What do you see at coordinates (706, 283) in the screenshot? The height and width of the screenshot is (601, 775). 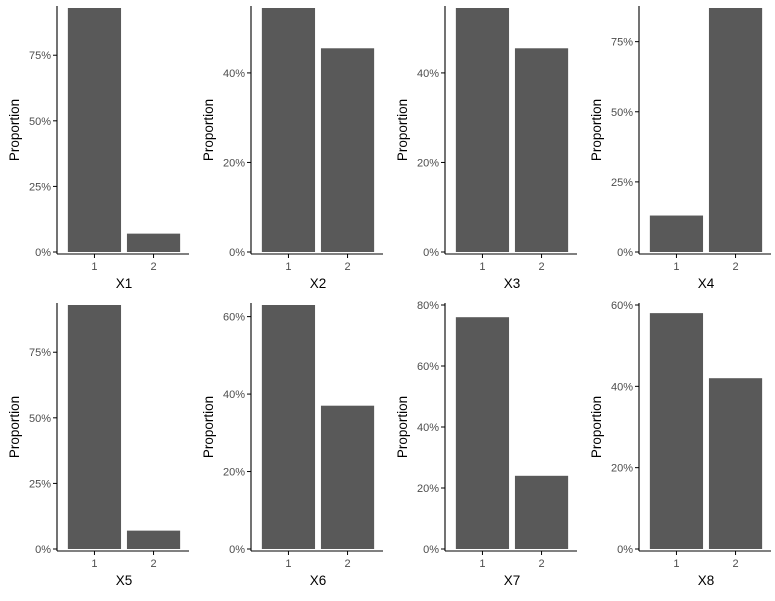 I see `x-axis-title: X4` at bounding box center [706, 283].